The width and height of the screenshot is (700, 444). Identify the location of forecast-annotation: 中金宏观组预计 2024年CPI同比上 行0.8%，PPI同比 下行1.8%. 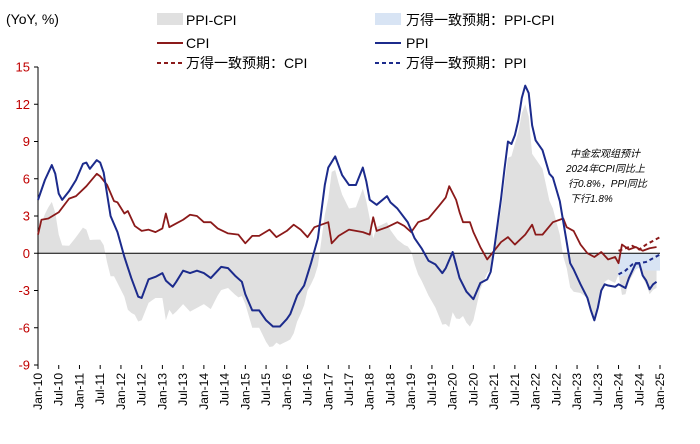
(606, 176).